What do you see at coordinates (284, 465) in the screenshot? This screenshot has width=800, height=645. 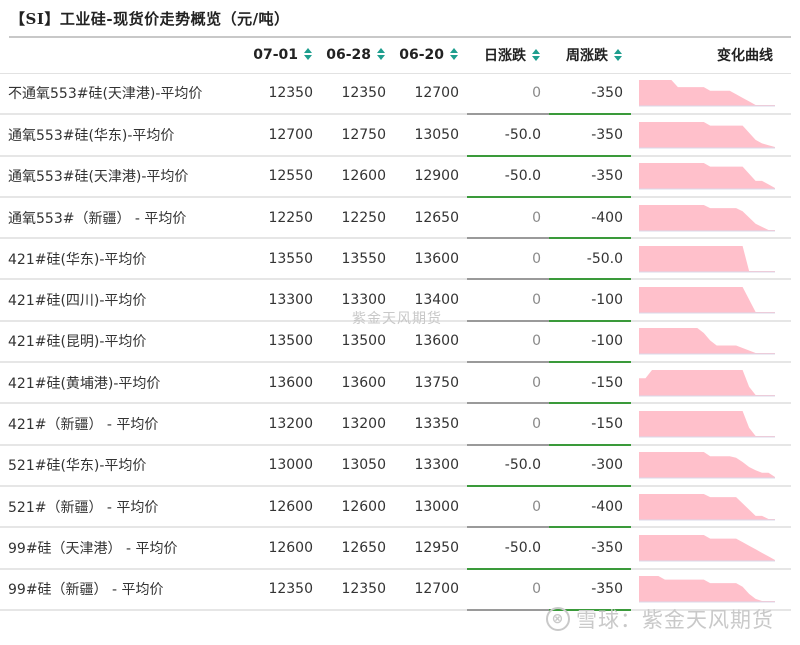 I see `price-0701: 13000` at bounding box center [284, 465].